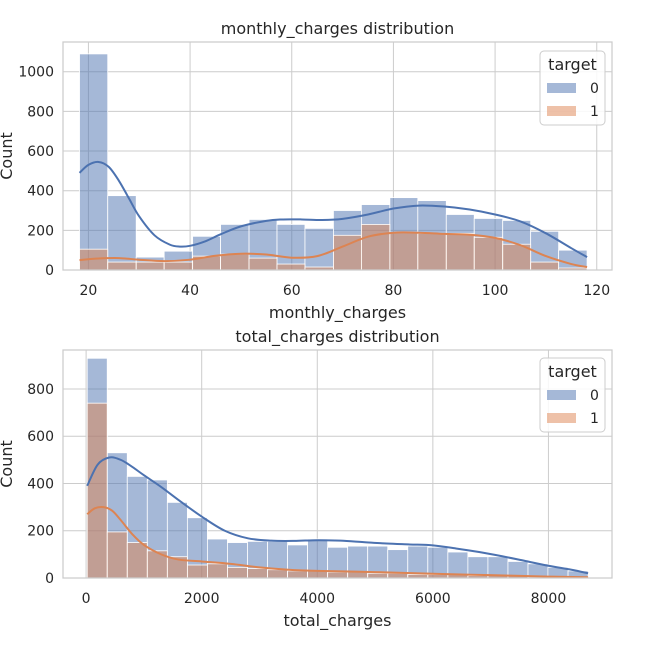  Describe the element at coordinates (202, 599) in the screenshot. I see `x-tick-label: 2000` at that location.